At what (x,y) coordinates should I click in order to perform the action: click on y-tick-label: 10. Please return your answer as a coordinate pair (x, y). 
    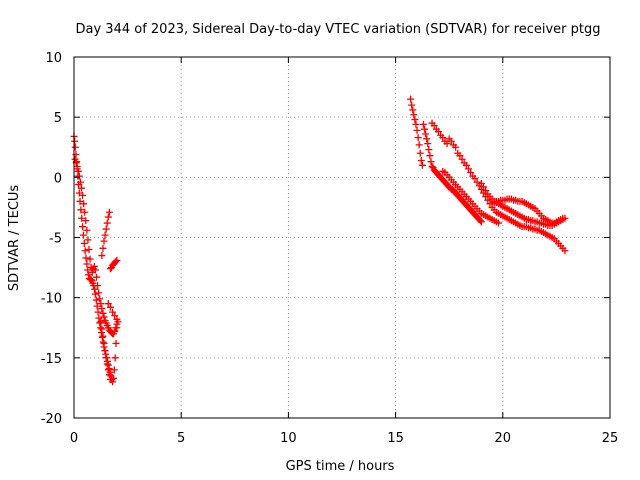
    Looking at the image, I should click on (53, 58).